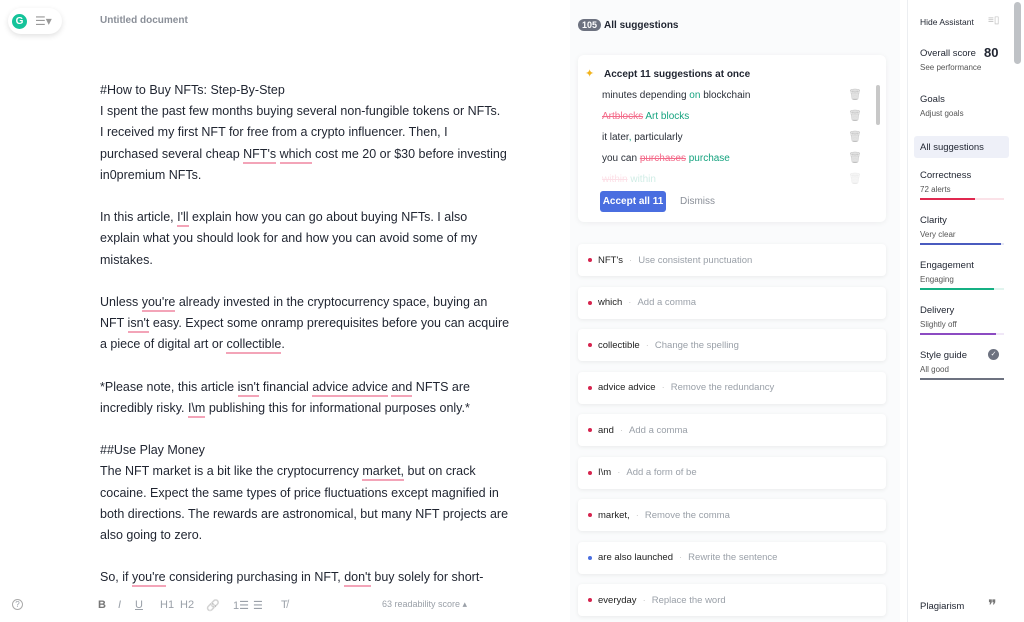 This screenshot has width=1024, height=622. I want to click on flagged-word: which, so click(295, 155).